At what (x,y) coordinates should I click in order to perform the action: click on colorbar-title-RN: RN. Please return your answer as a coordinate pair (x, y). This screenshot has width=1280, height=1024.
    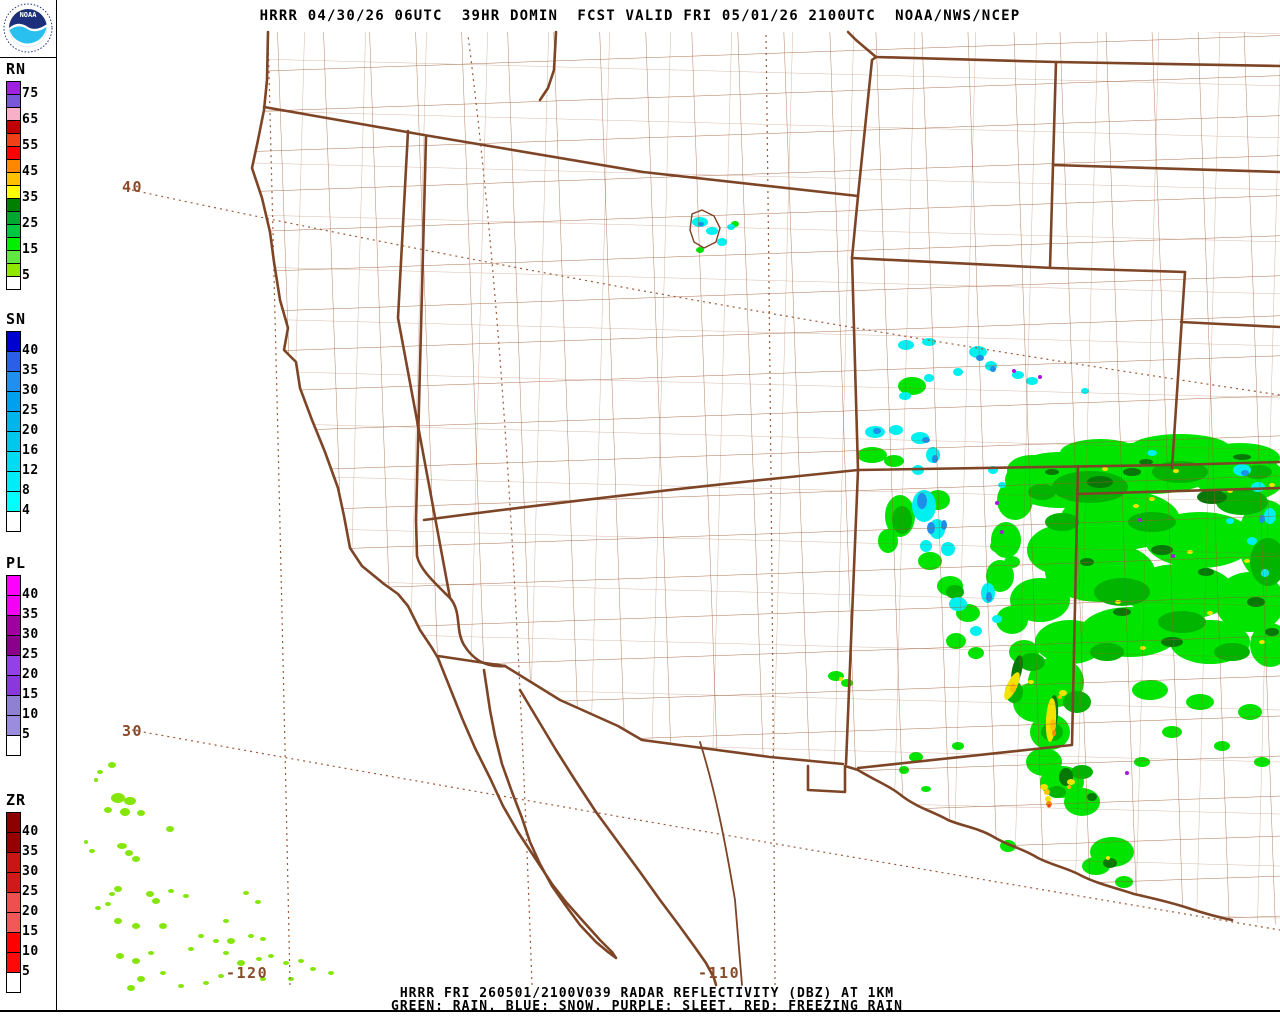
    Looking at the image, I should click on (16, 69).